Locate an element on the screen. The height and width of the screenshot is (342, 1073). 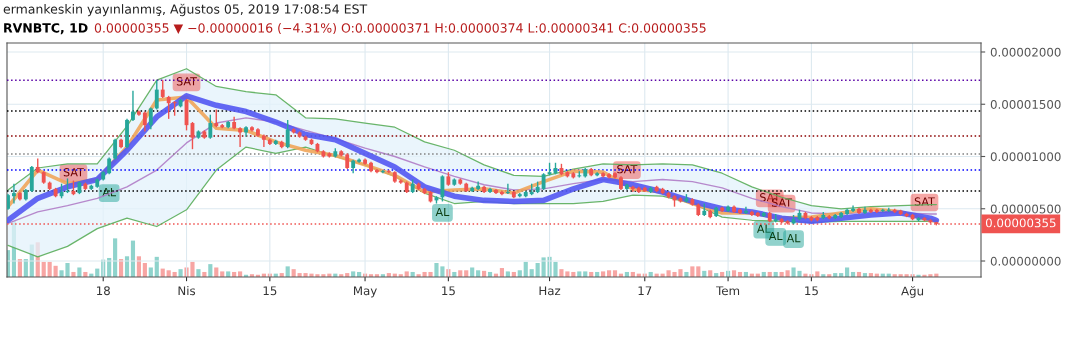
y-tick-label: 0.00000500 is located at coordinates (1025, 209).